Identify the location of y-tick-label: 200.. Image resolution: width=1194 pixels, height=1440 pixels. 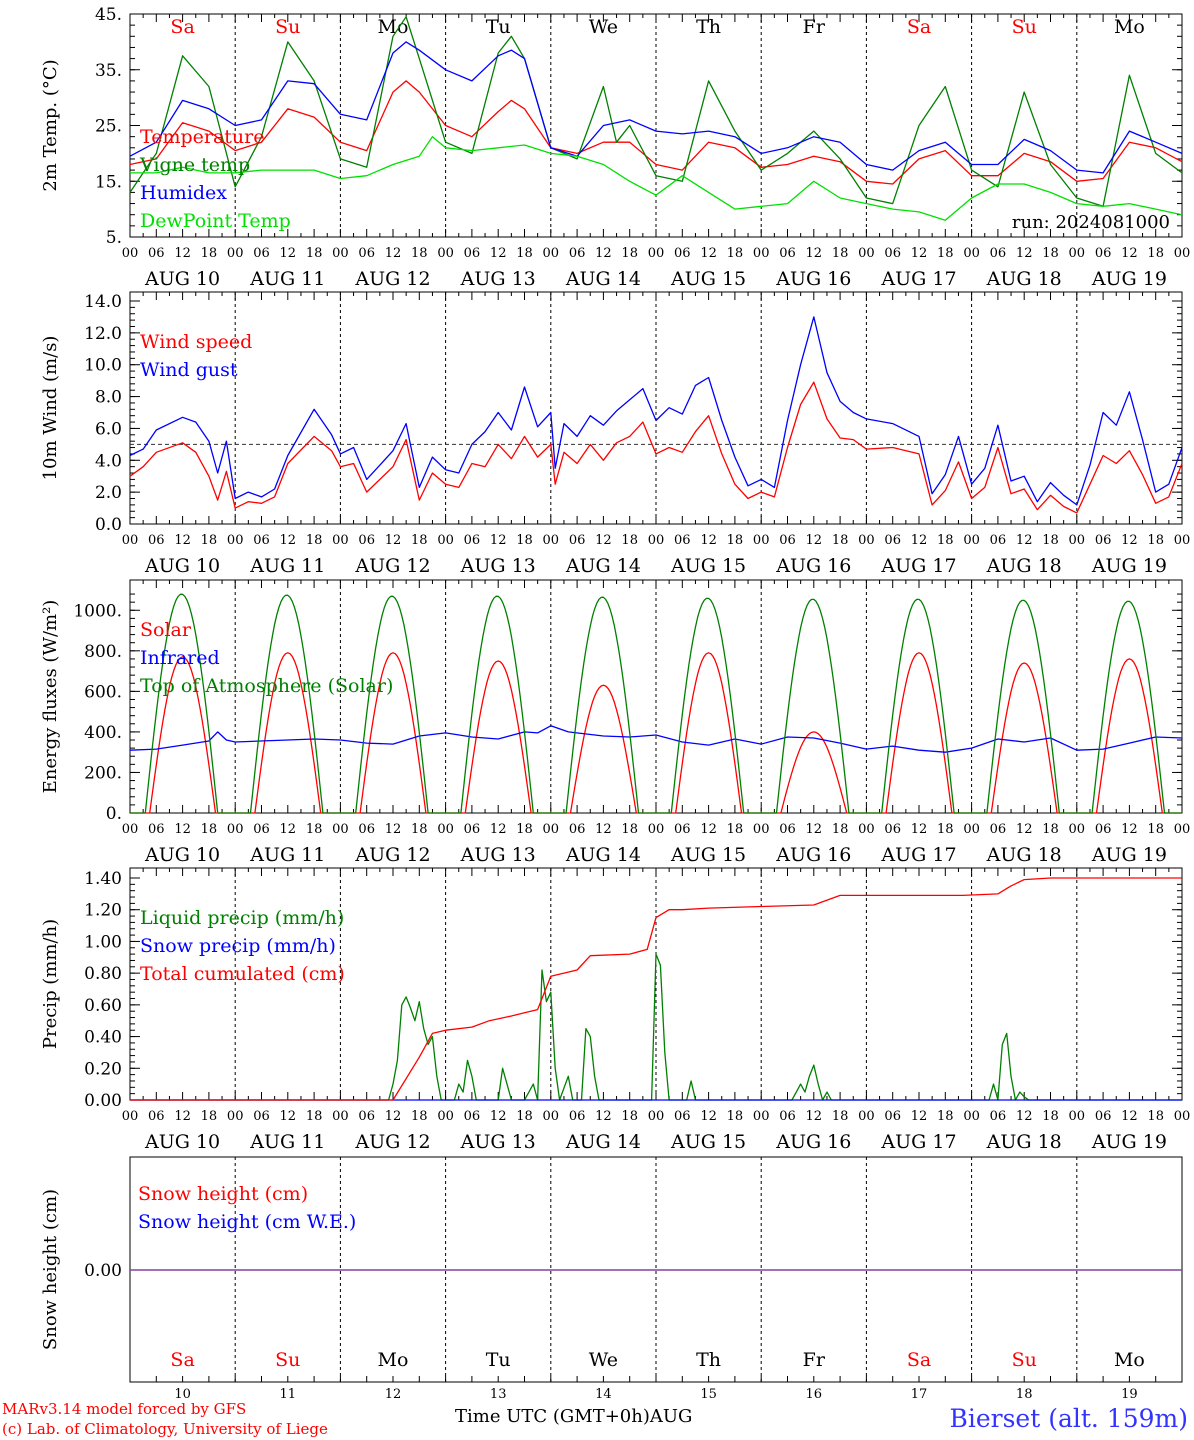
(103, 773).